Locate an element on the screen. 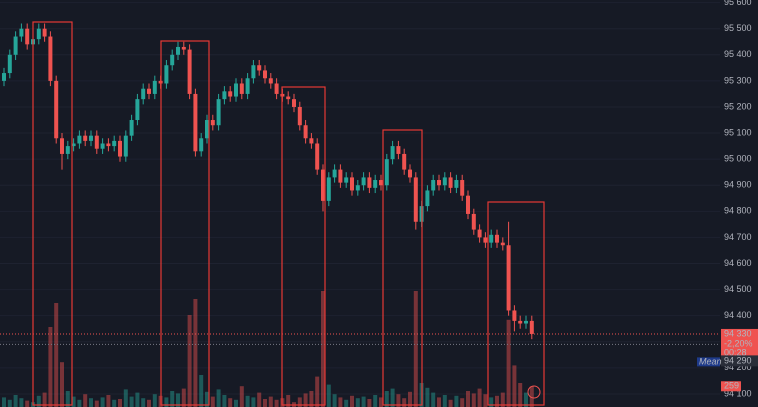  y-tick-label: 94 800 is located at coordinates (738, 211).